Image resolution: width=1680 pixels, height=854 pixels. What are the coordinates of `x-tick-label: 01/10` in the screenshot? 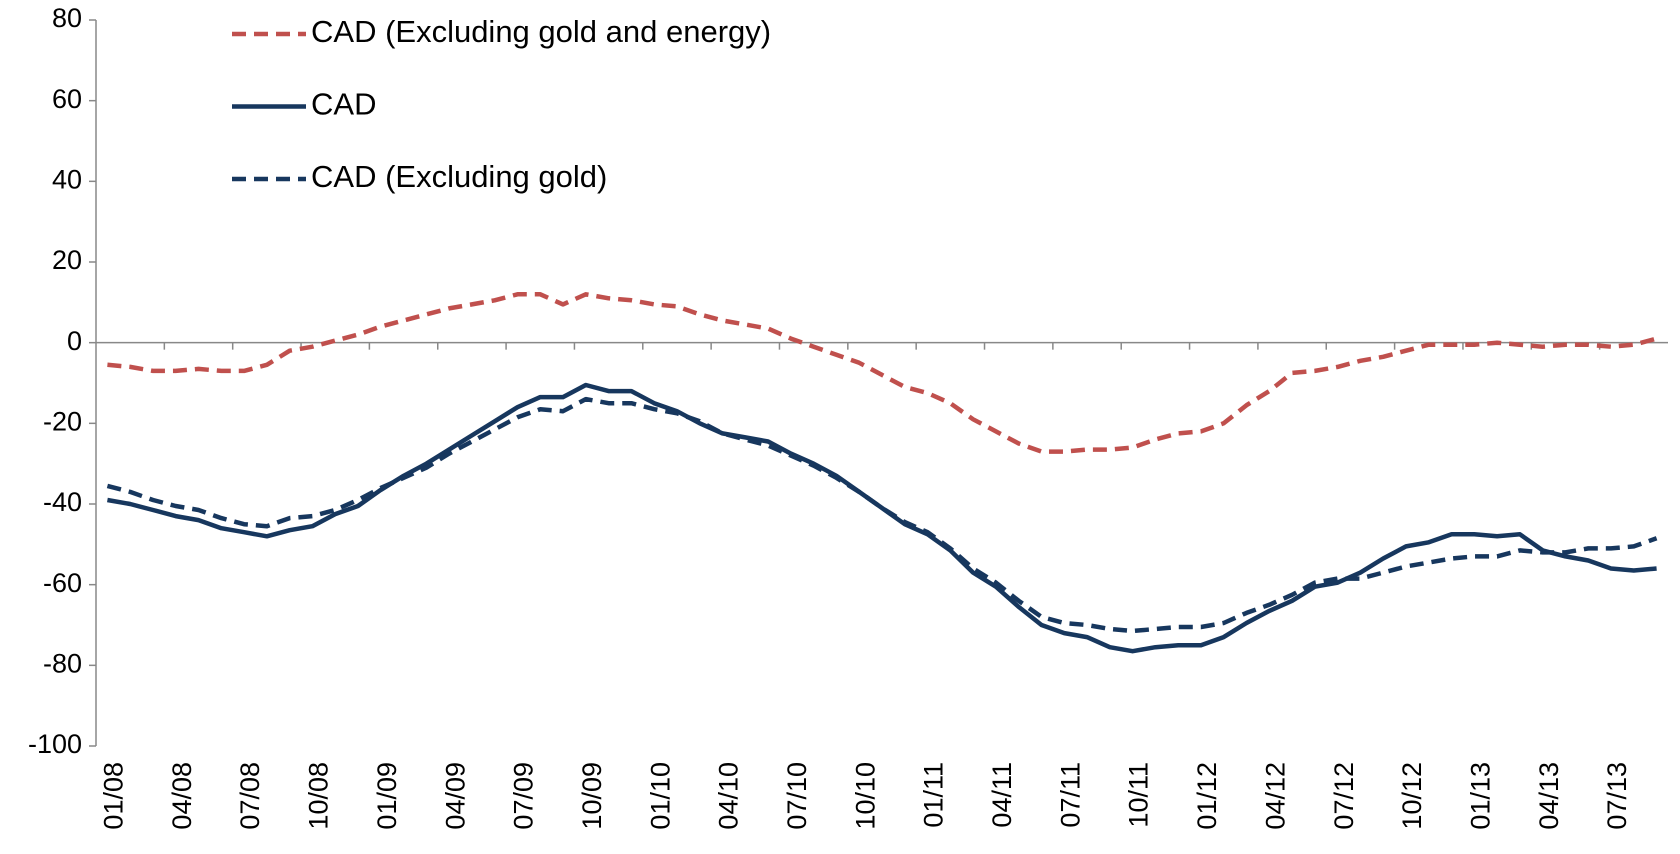 It's located at (660, 796).